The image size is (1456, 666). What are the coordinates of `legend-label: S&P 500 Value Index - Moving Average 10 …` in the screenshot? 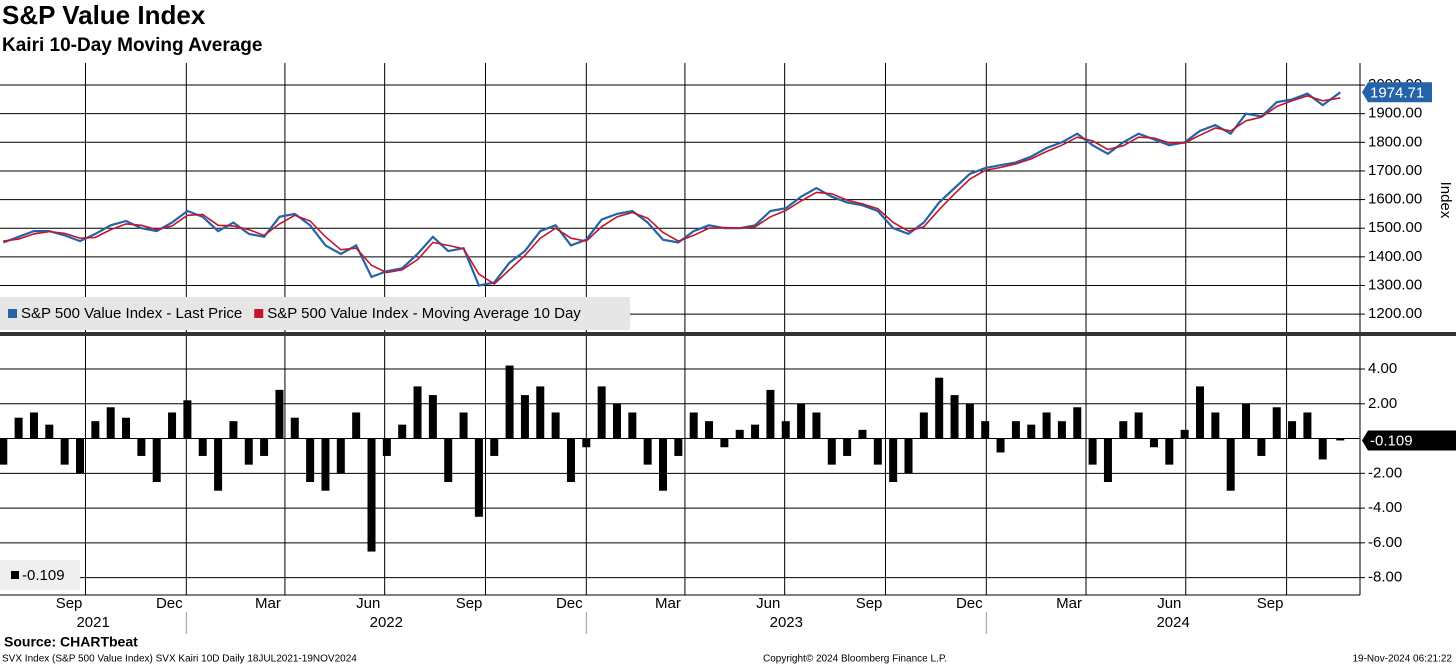 It's located at (424, 313).